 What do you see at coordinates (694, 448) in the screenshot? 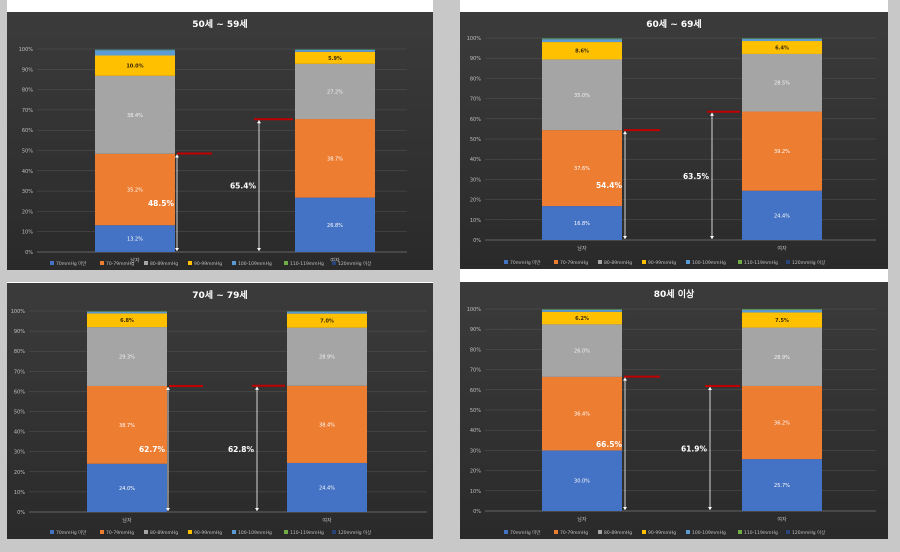
I see `annotation-value: 61.9%` at bounding box center [694, 448].